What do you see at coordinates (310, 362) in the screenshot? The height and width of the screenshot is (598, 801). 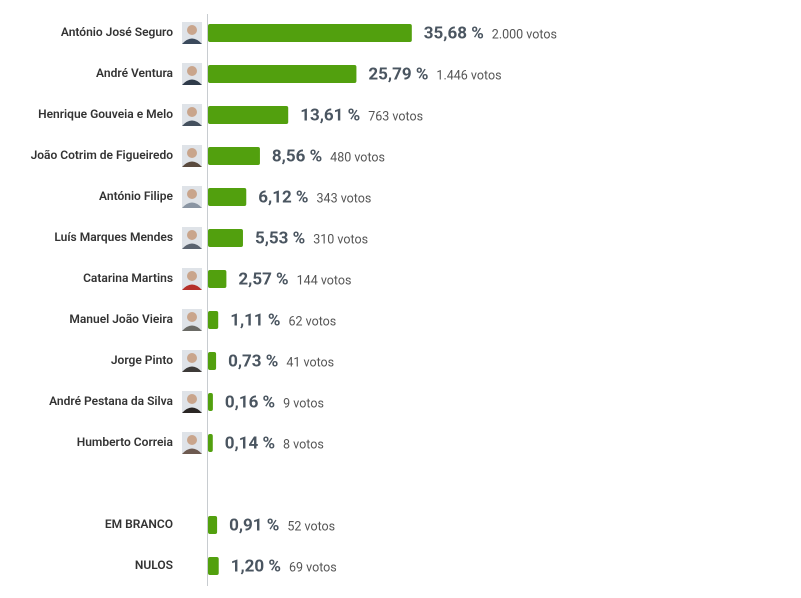 I see `votes-label: 41 votos` at bounding box center [310, 362].